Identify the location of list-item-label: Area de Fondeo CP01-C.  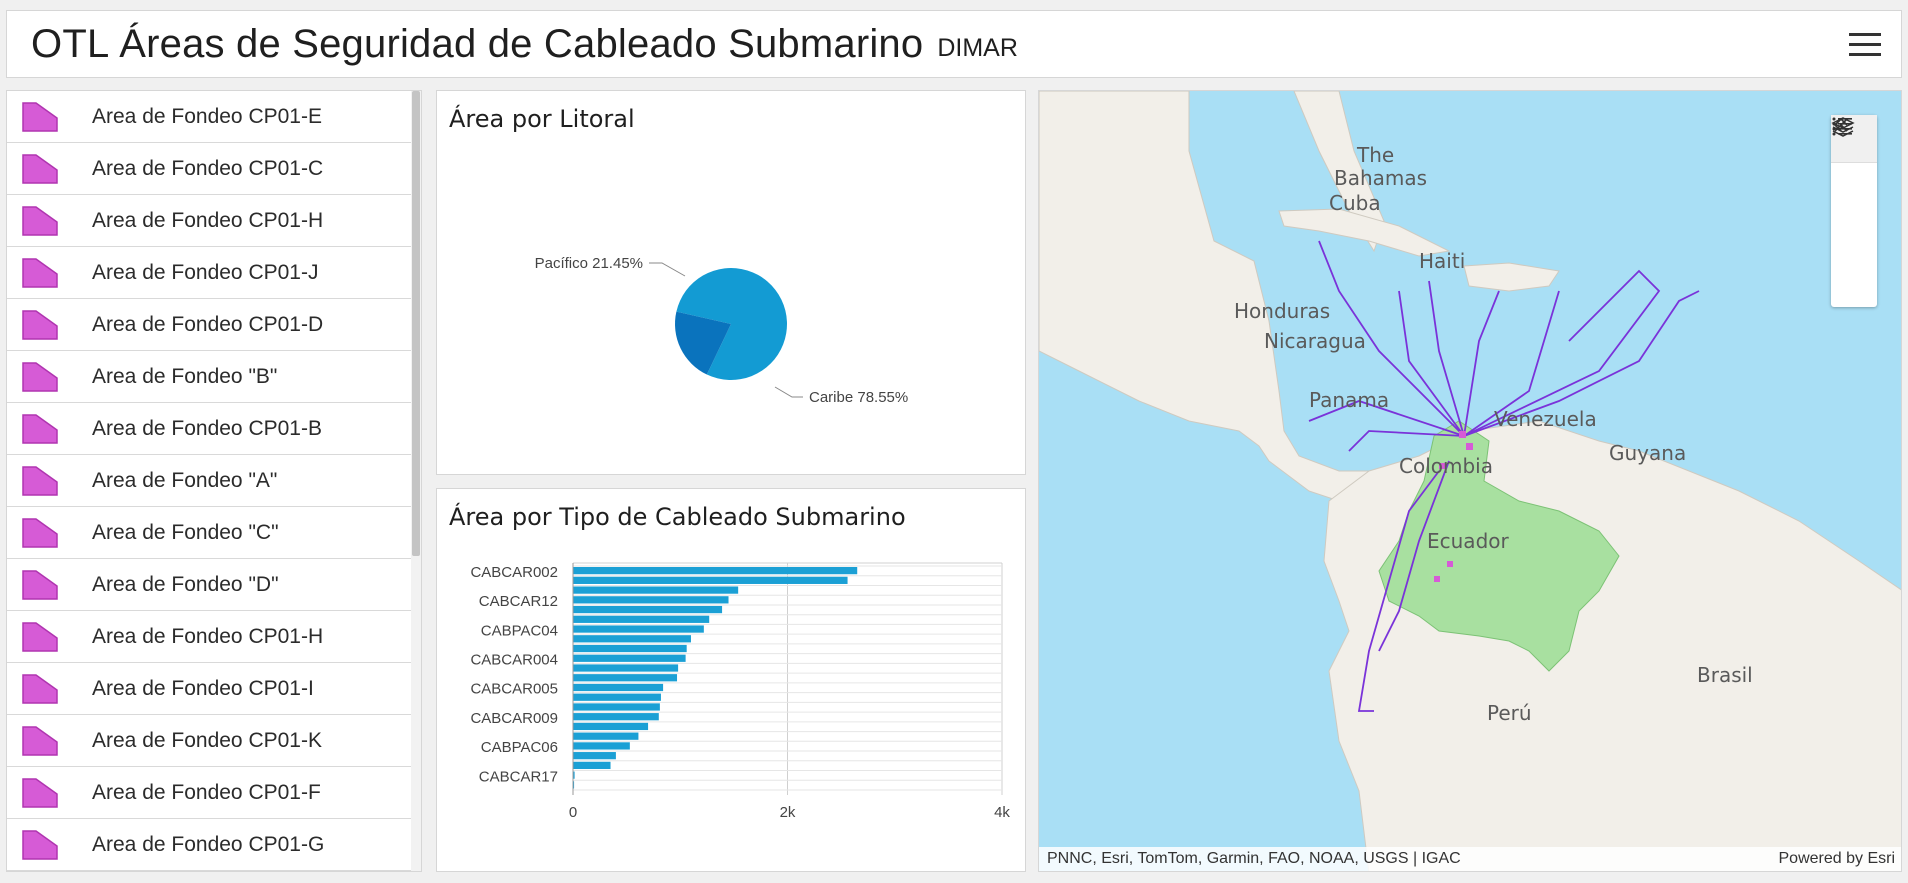
(208, 168).